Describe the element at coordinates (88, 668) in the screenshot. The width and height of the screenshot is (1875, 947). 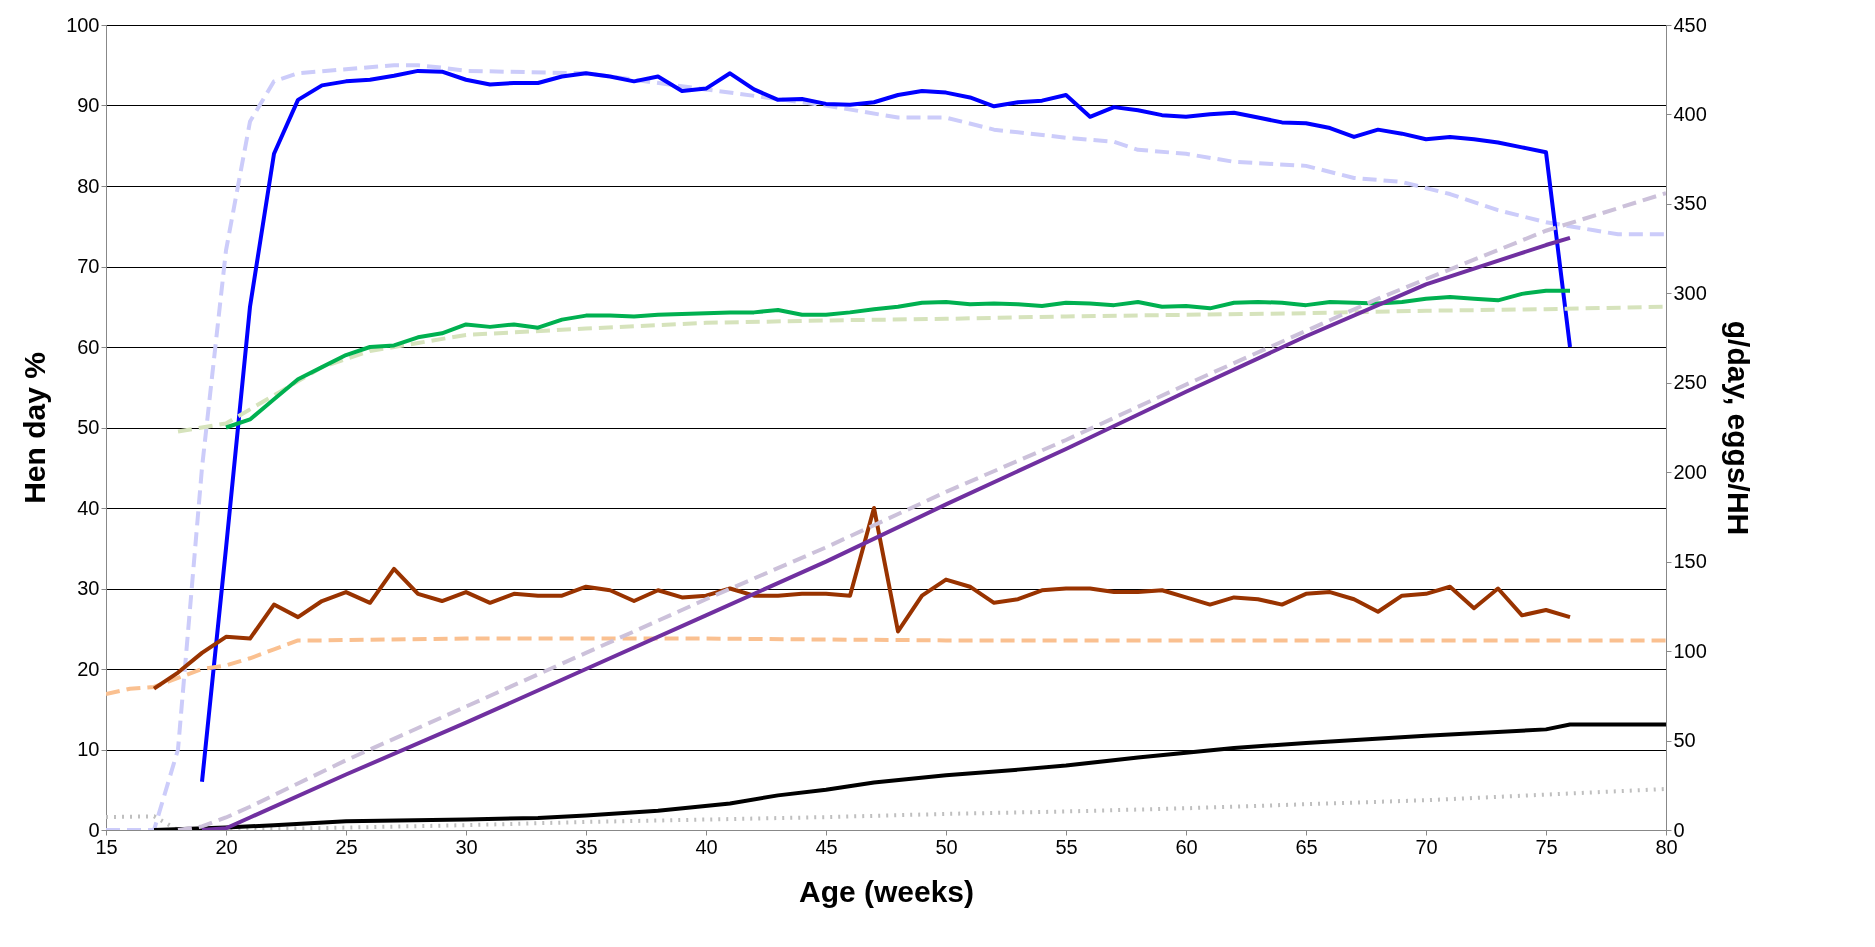
I see `y-tick-label: 20` at that location.